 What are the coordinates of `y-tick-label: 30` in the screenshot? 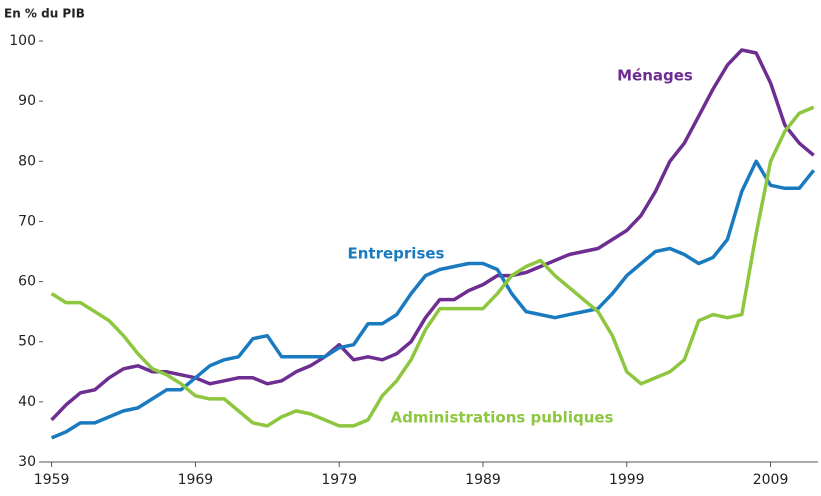 It's located at (27, 462).